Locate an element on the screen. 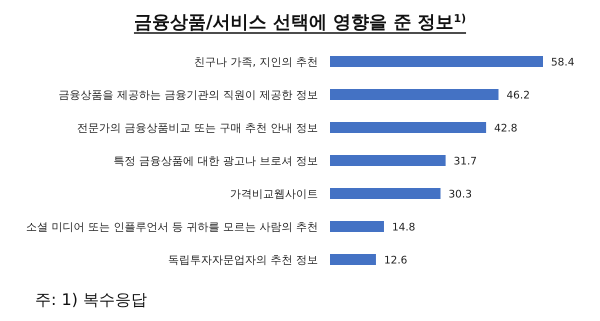  data-label: 58.4 is located at coordinates (563, 62).